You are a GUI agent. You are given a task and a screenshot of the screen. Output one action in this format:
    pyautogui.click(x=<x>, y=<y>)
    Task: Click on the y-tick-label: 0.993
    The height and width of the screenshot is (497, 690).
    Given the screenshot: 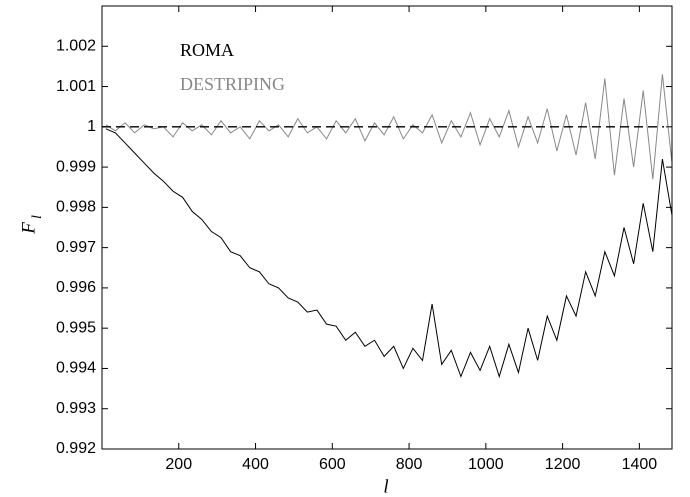 What is the action you would take?
    pyautogui.click(x=76, y=408)
    